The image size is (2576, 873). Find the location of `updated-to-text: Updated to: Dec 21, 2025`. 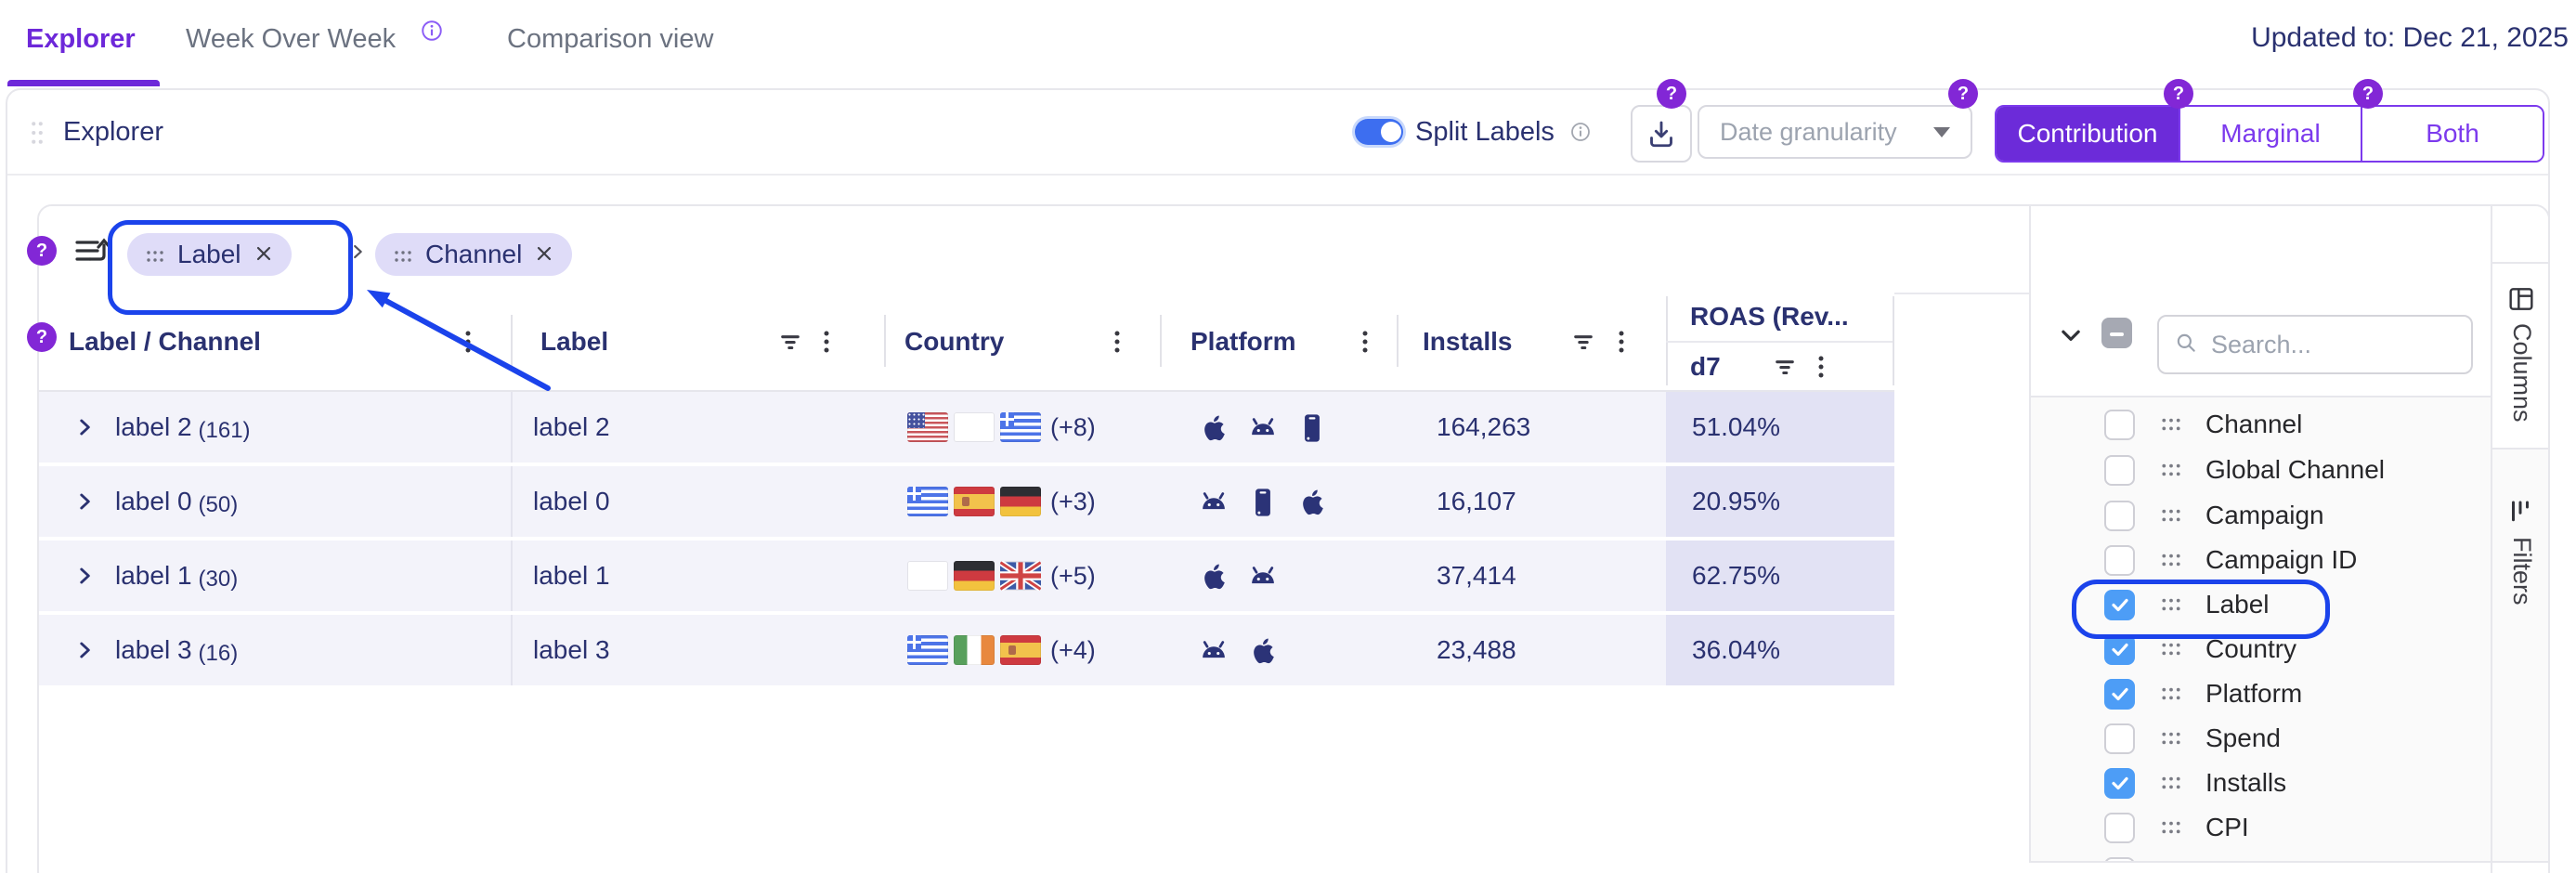

updated-to-text: Updated to: Dec 21, 2025 is located at coordinates (2410, 37).